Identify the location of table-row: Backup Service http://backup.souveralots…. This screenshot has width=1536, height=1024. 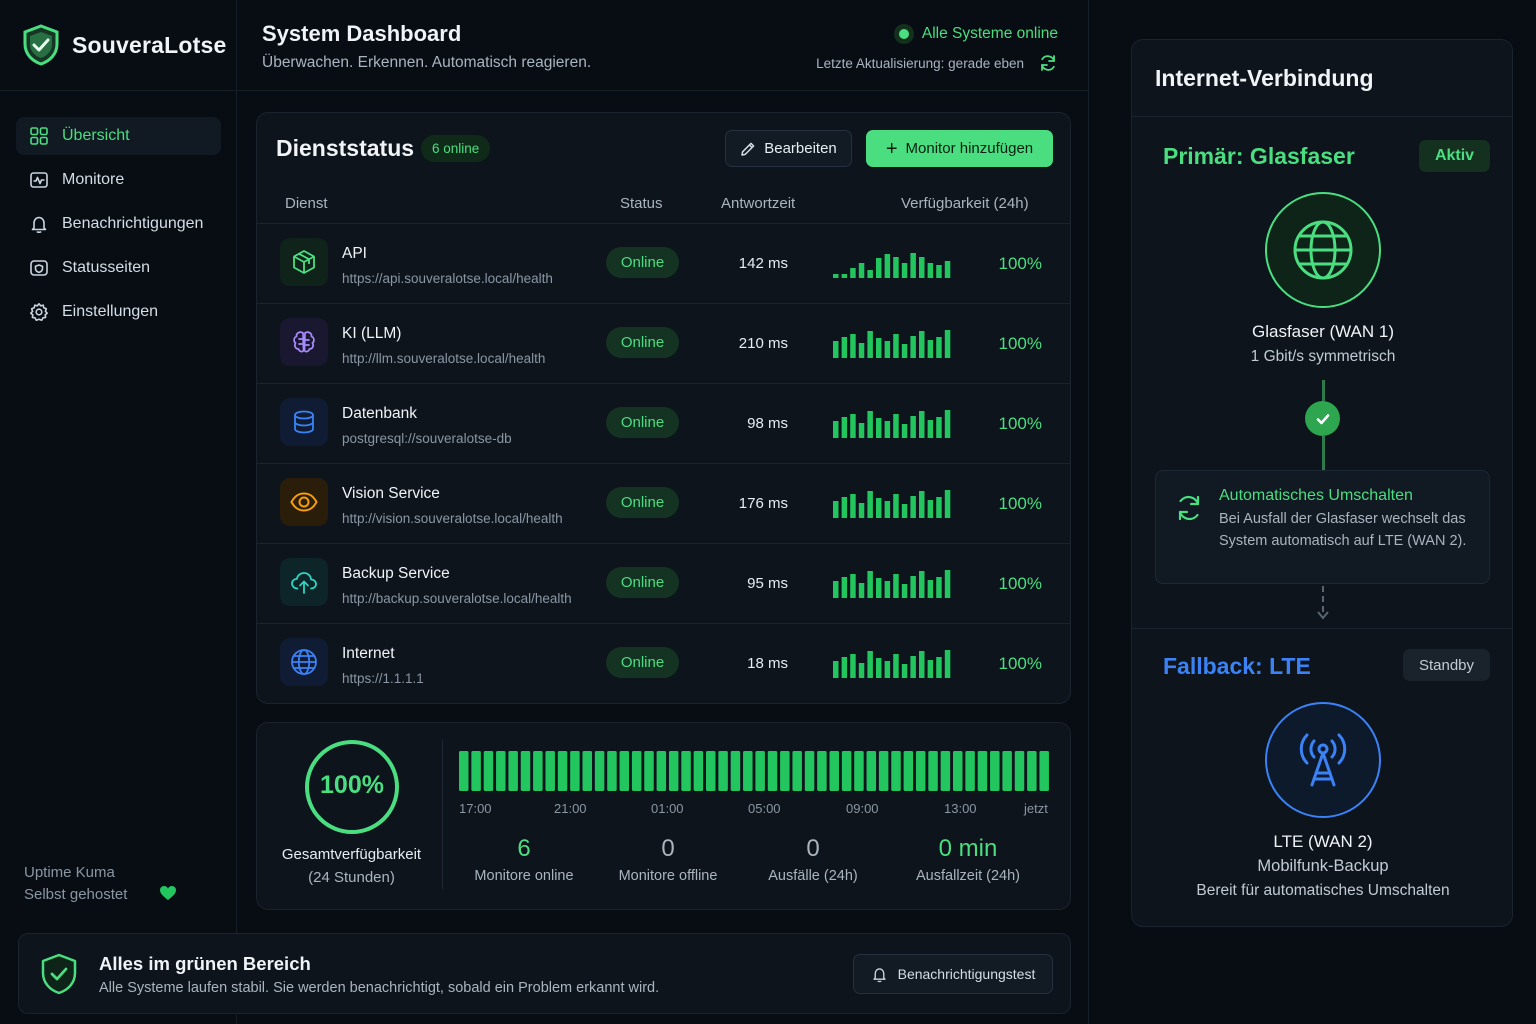
(663, 584).